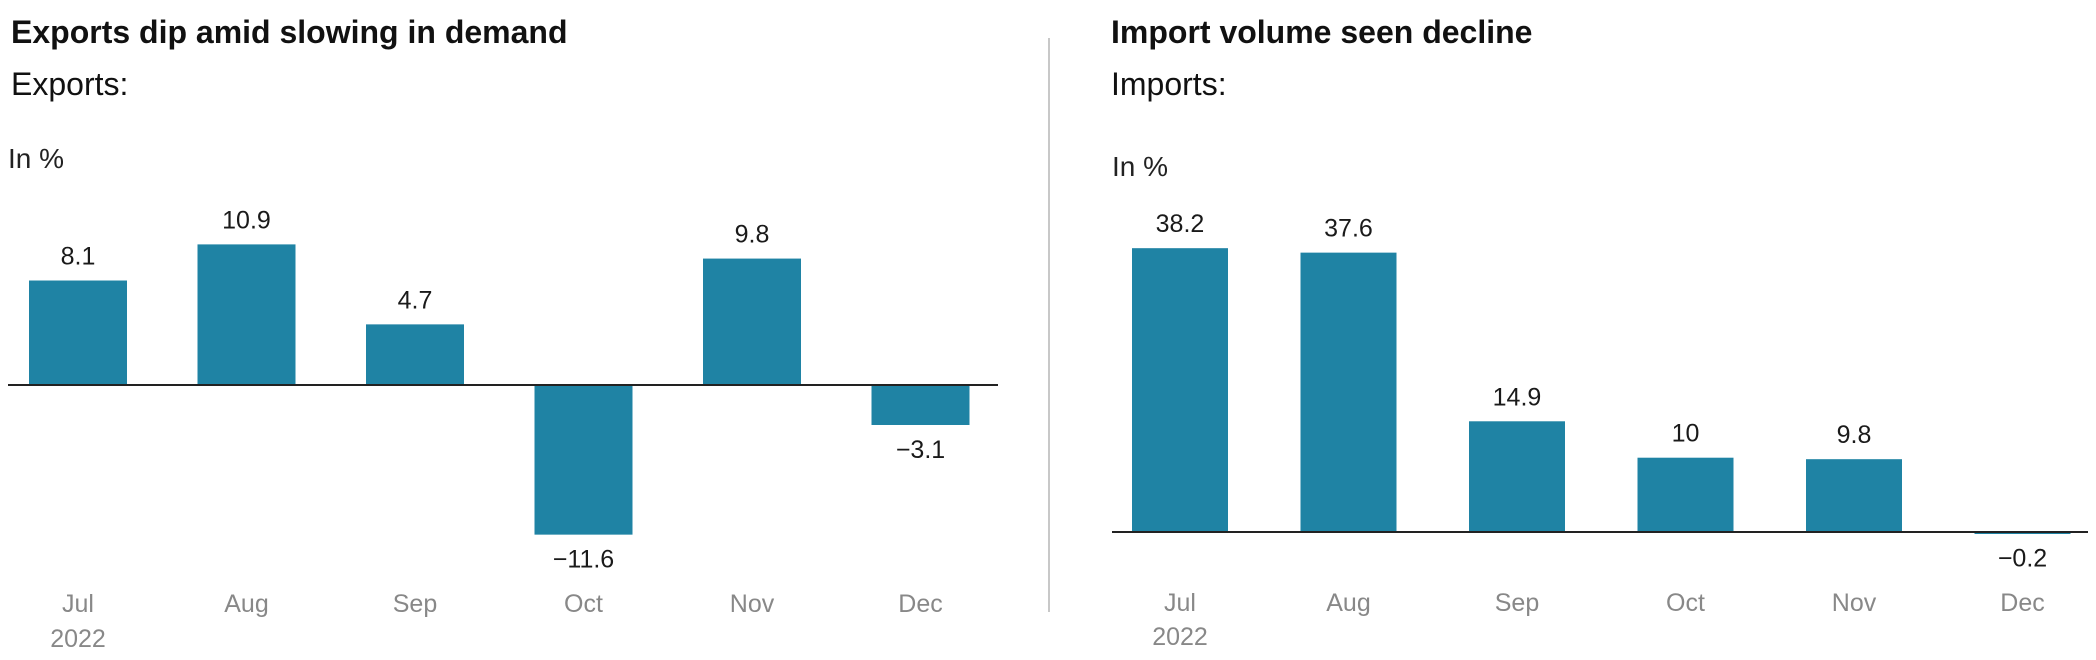 This screenshot has height=660, width=2096. What do you see at coordinates (1686, 434) in the screenshot?
I see `imports-value-label-oct: 10` at bounding box center [1686, 434].